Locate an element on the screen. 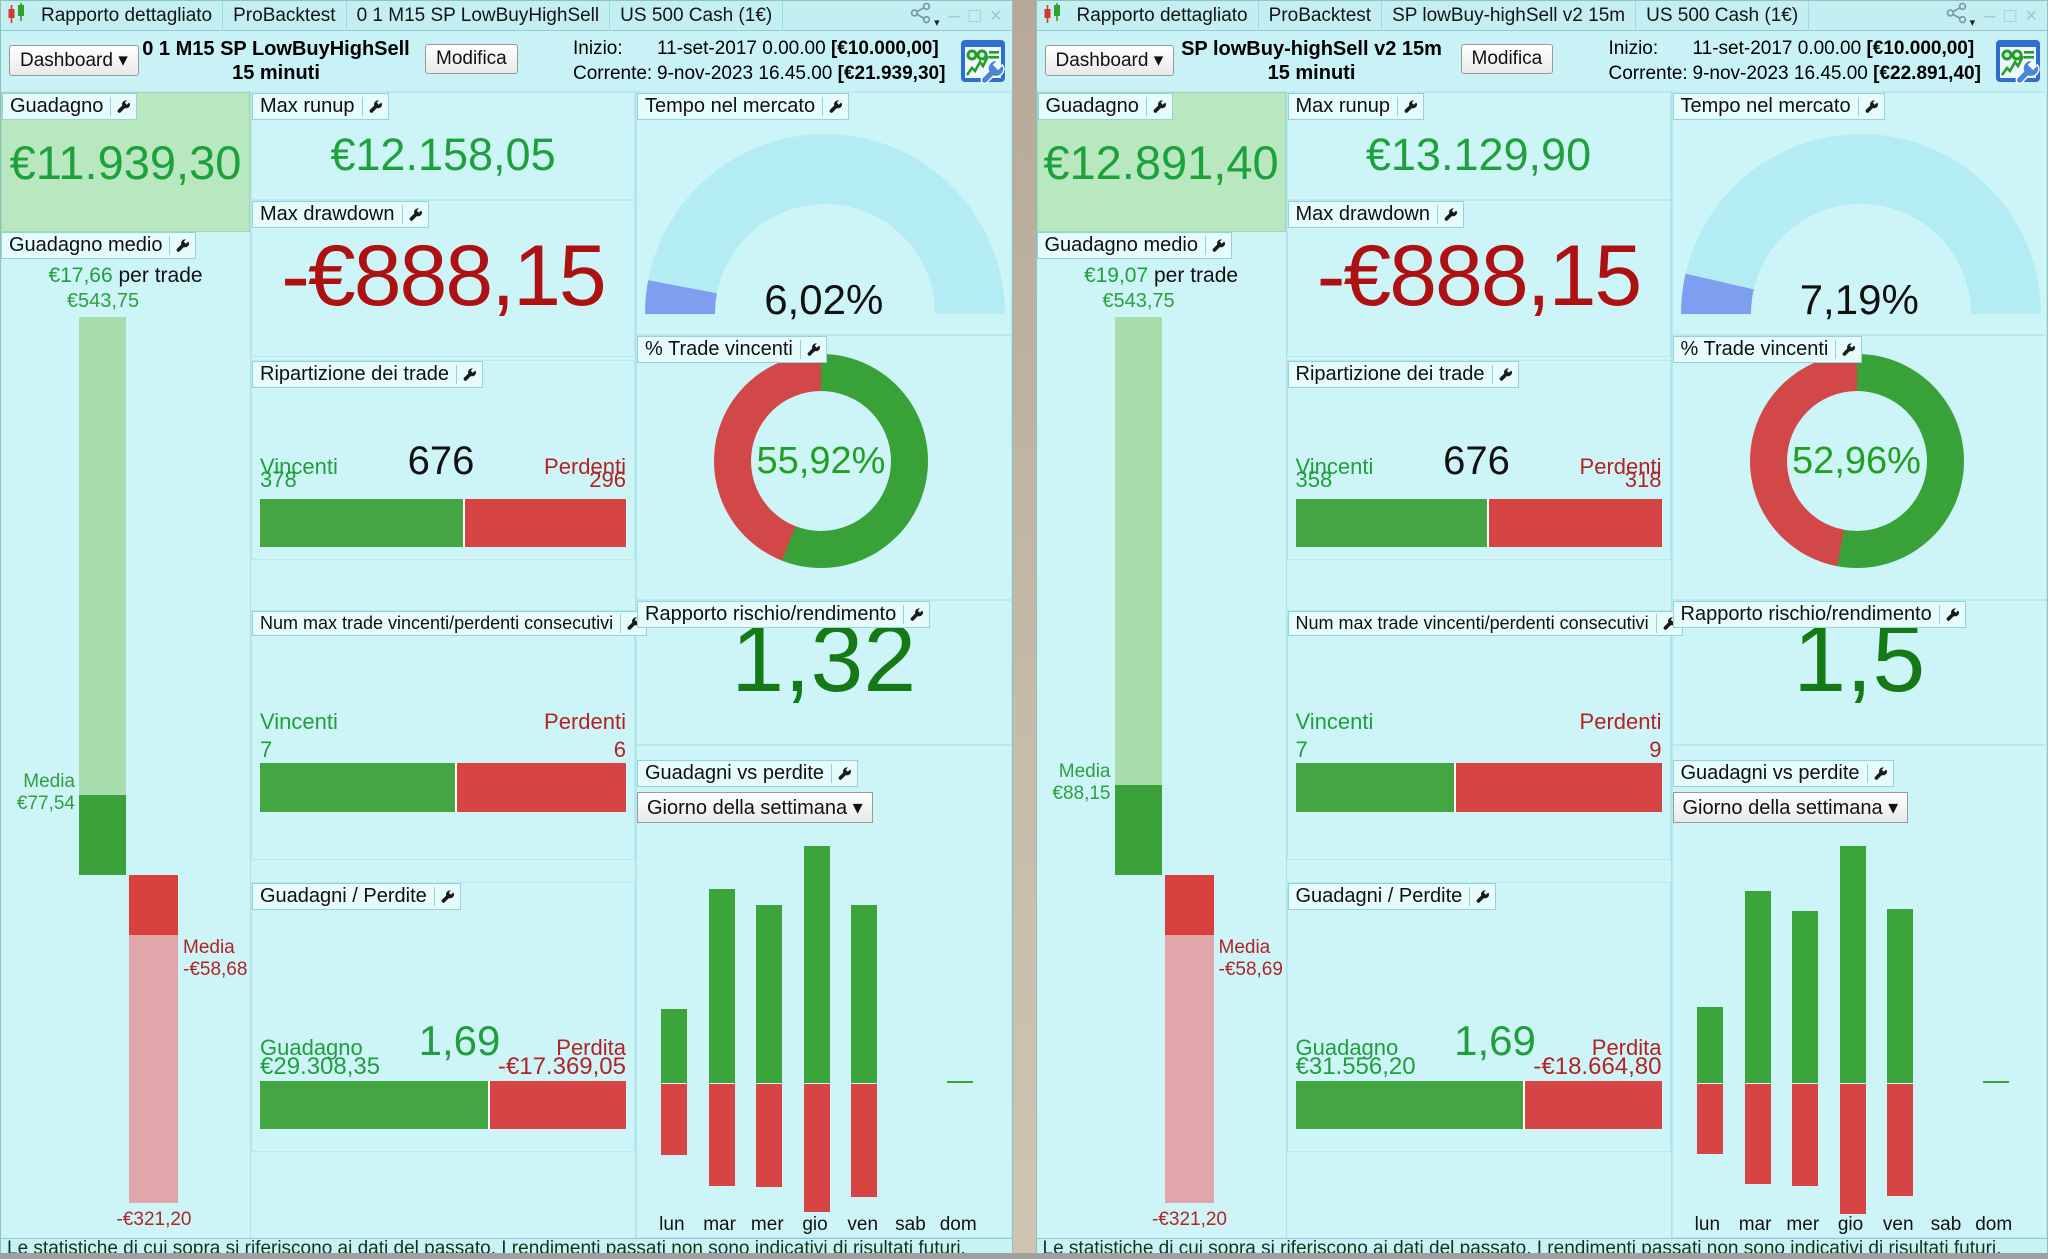  gp-bar is located at coordinates (1478, 1105).